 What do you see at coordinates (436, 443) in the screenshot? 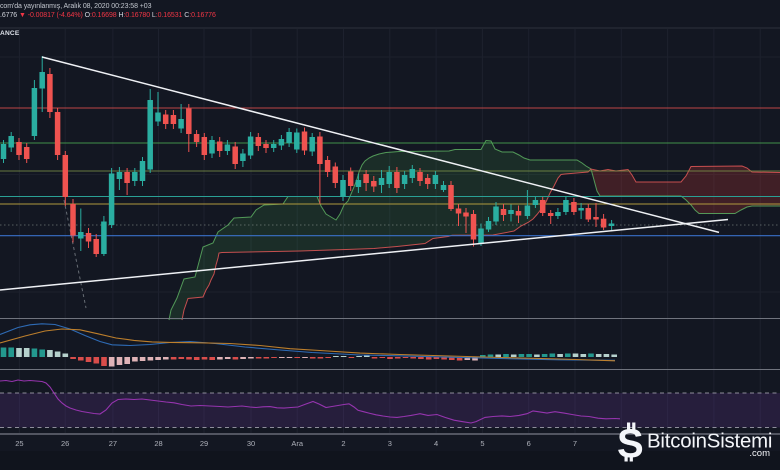
I see `svg-text: 4` at bounding box center [436, 443].